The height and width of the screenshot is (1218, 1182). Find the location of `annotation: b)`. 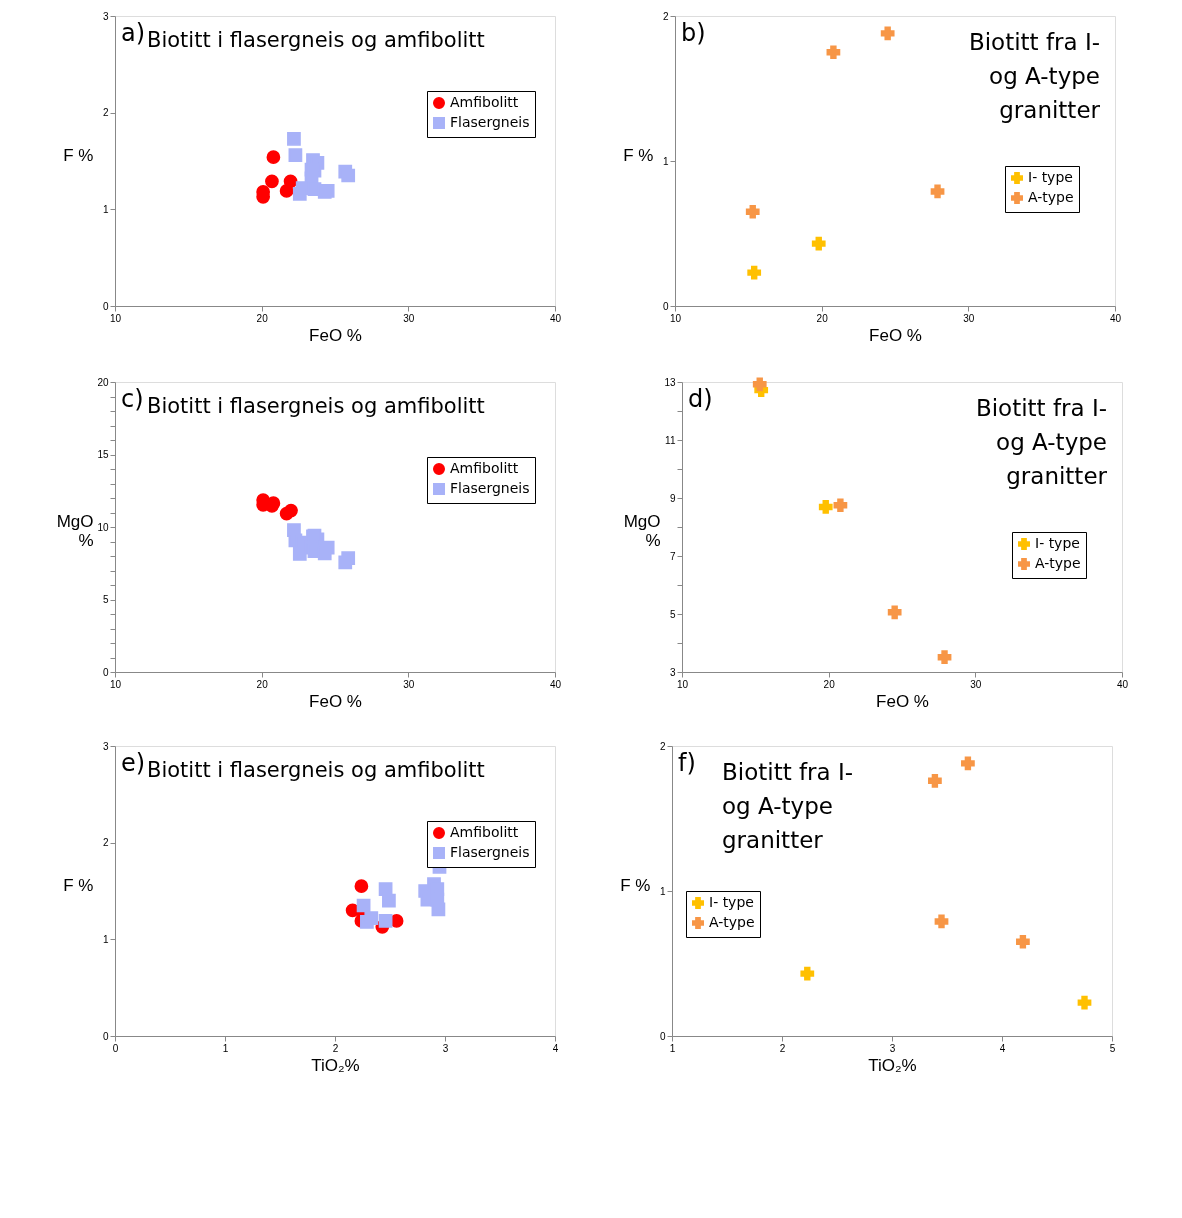

annotation: b) is located at coordinates (693, 33).